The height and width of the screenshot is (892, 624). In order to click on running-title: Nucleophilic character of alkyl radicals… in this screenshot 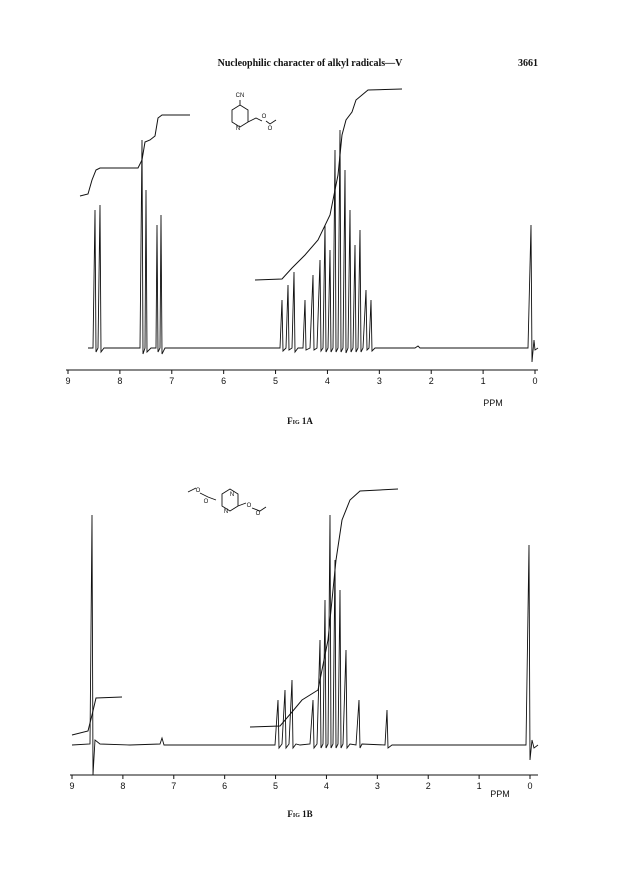, I will do `click(311, 63)`.